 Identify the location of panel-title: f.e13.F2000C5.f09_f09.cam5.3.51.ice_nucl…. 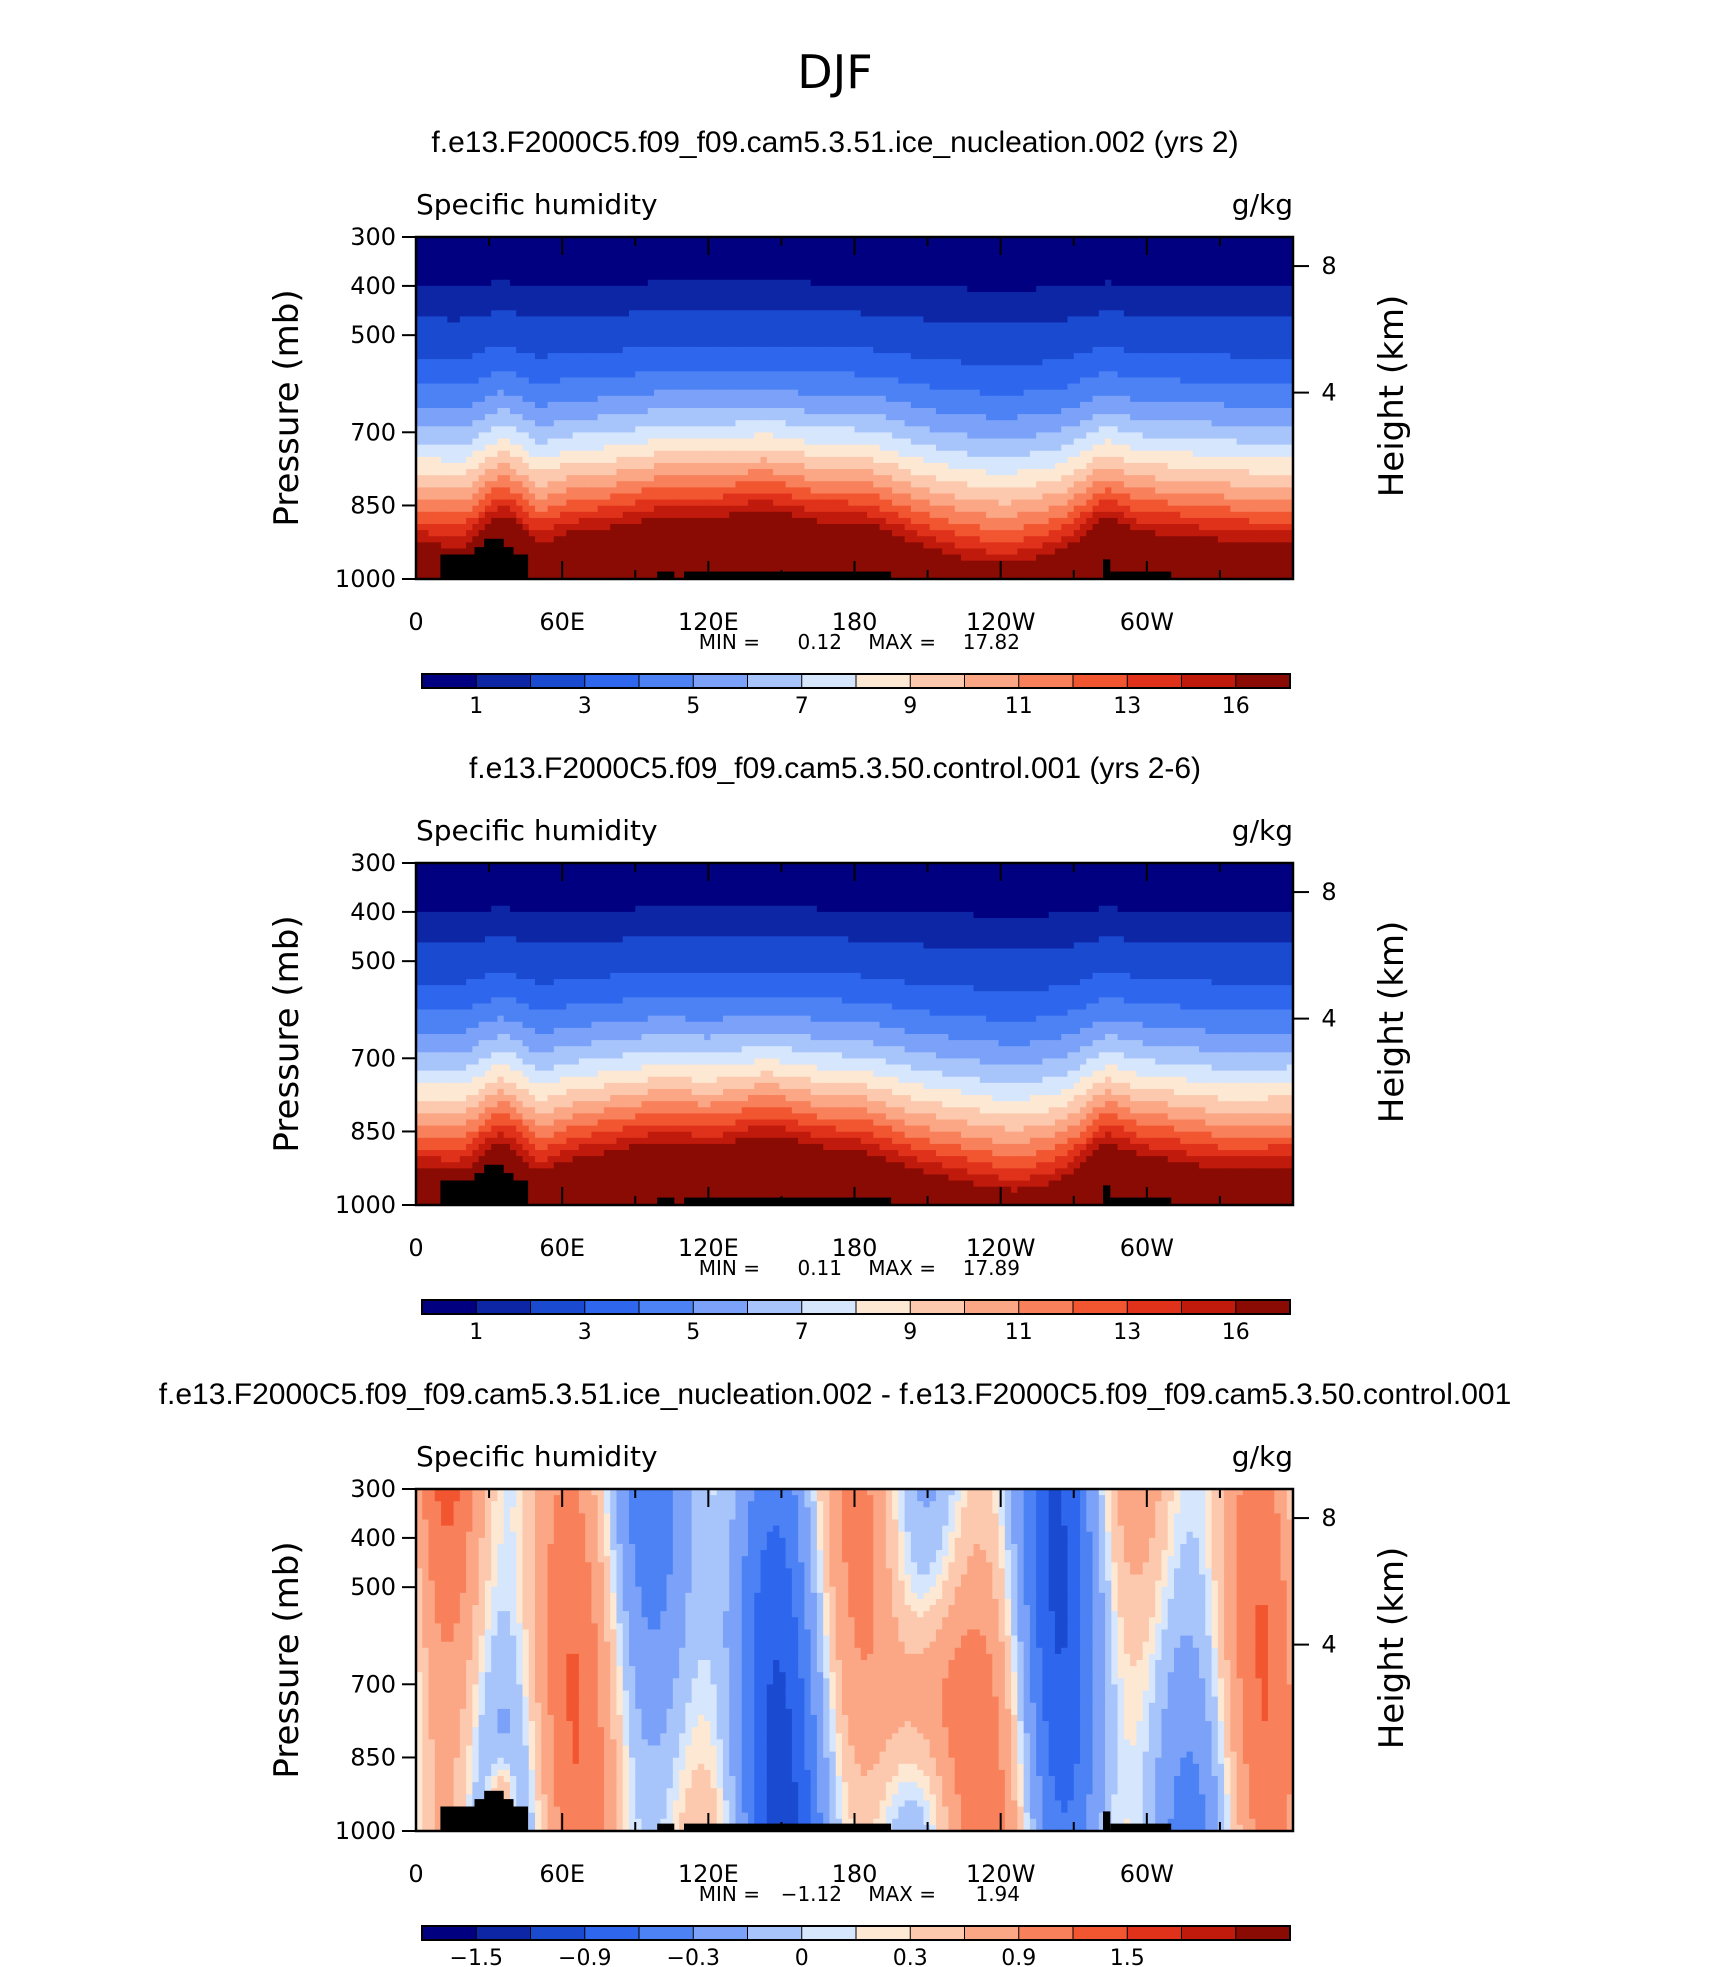
(834, 142).